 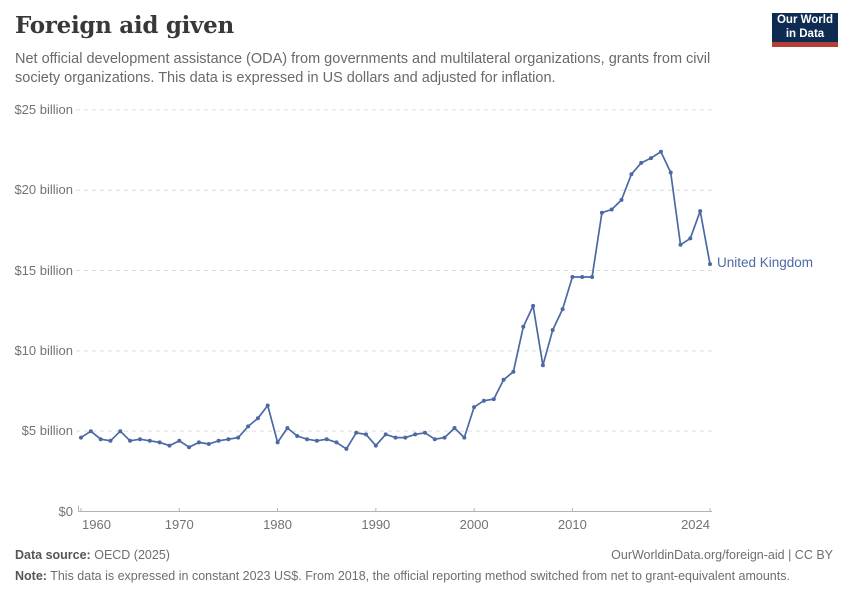 I want to click on owid-logo: Our World in Data, so click(x=805, y=30).